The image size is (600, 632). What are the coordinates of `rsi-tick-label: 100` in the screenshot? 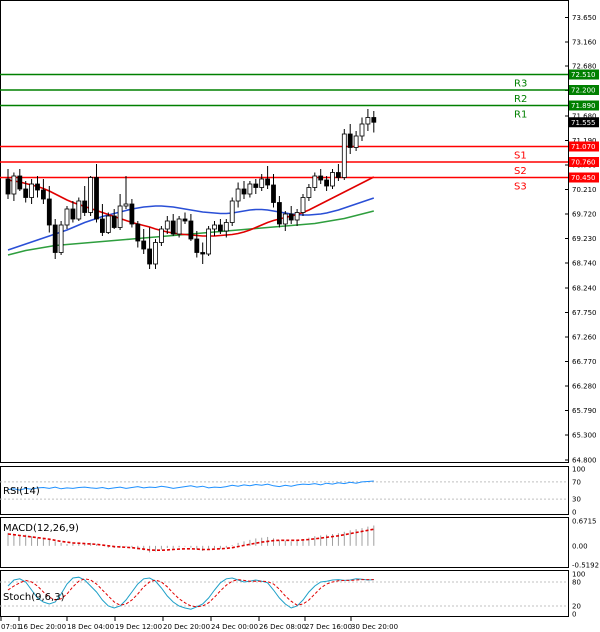 It's located at (578, 470).